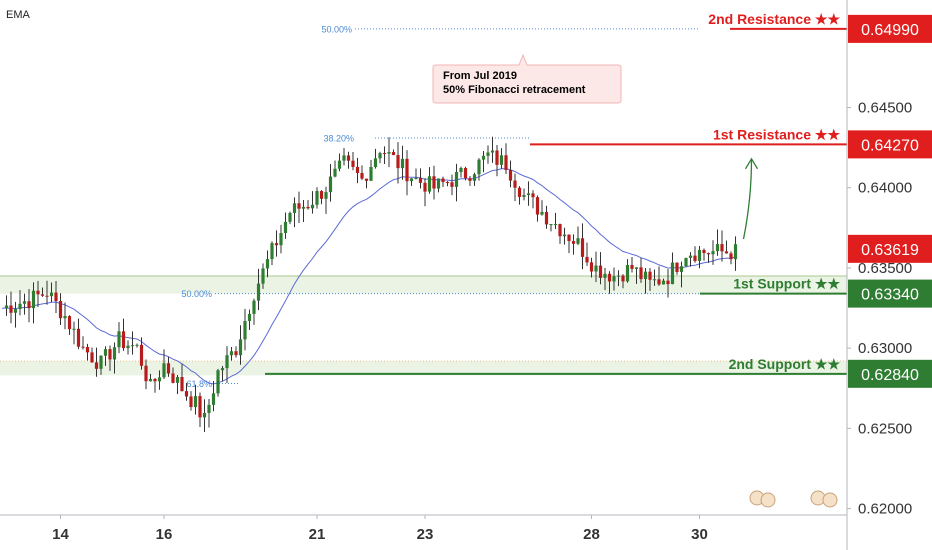  I want to click on price-tag-label: 0.63340, so click(890, 295).